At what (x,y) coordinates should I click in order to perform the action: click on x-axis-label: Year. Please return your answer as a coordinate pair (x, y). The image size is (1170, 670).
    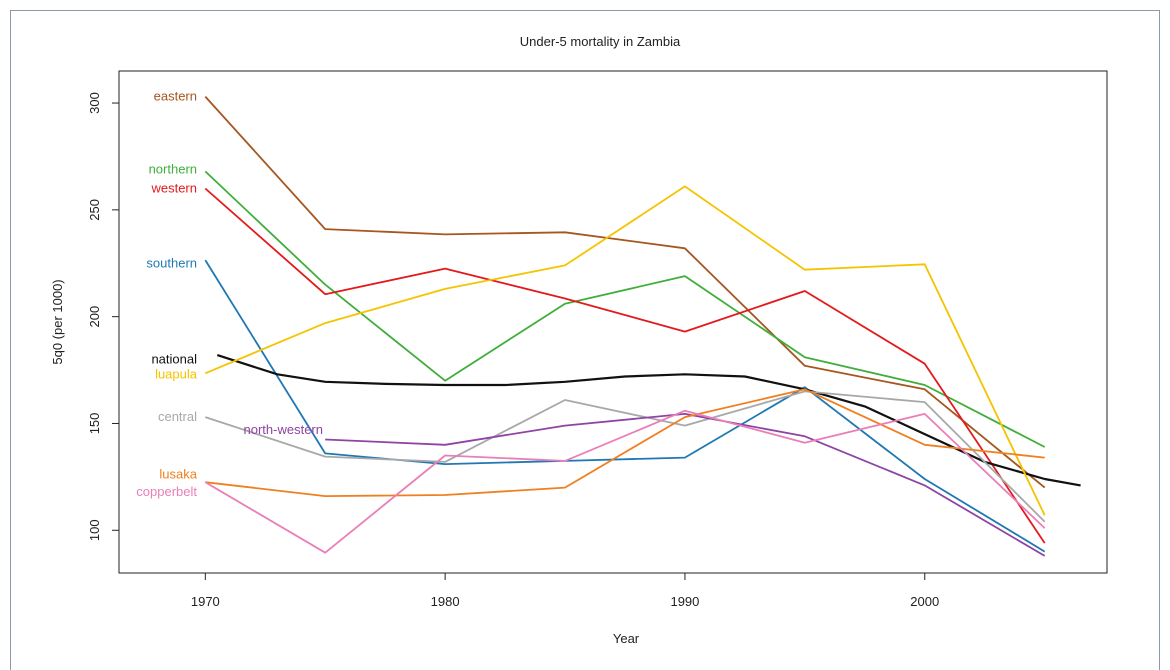
    Looking at the image, I should click on (626, 638).